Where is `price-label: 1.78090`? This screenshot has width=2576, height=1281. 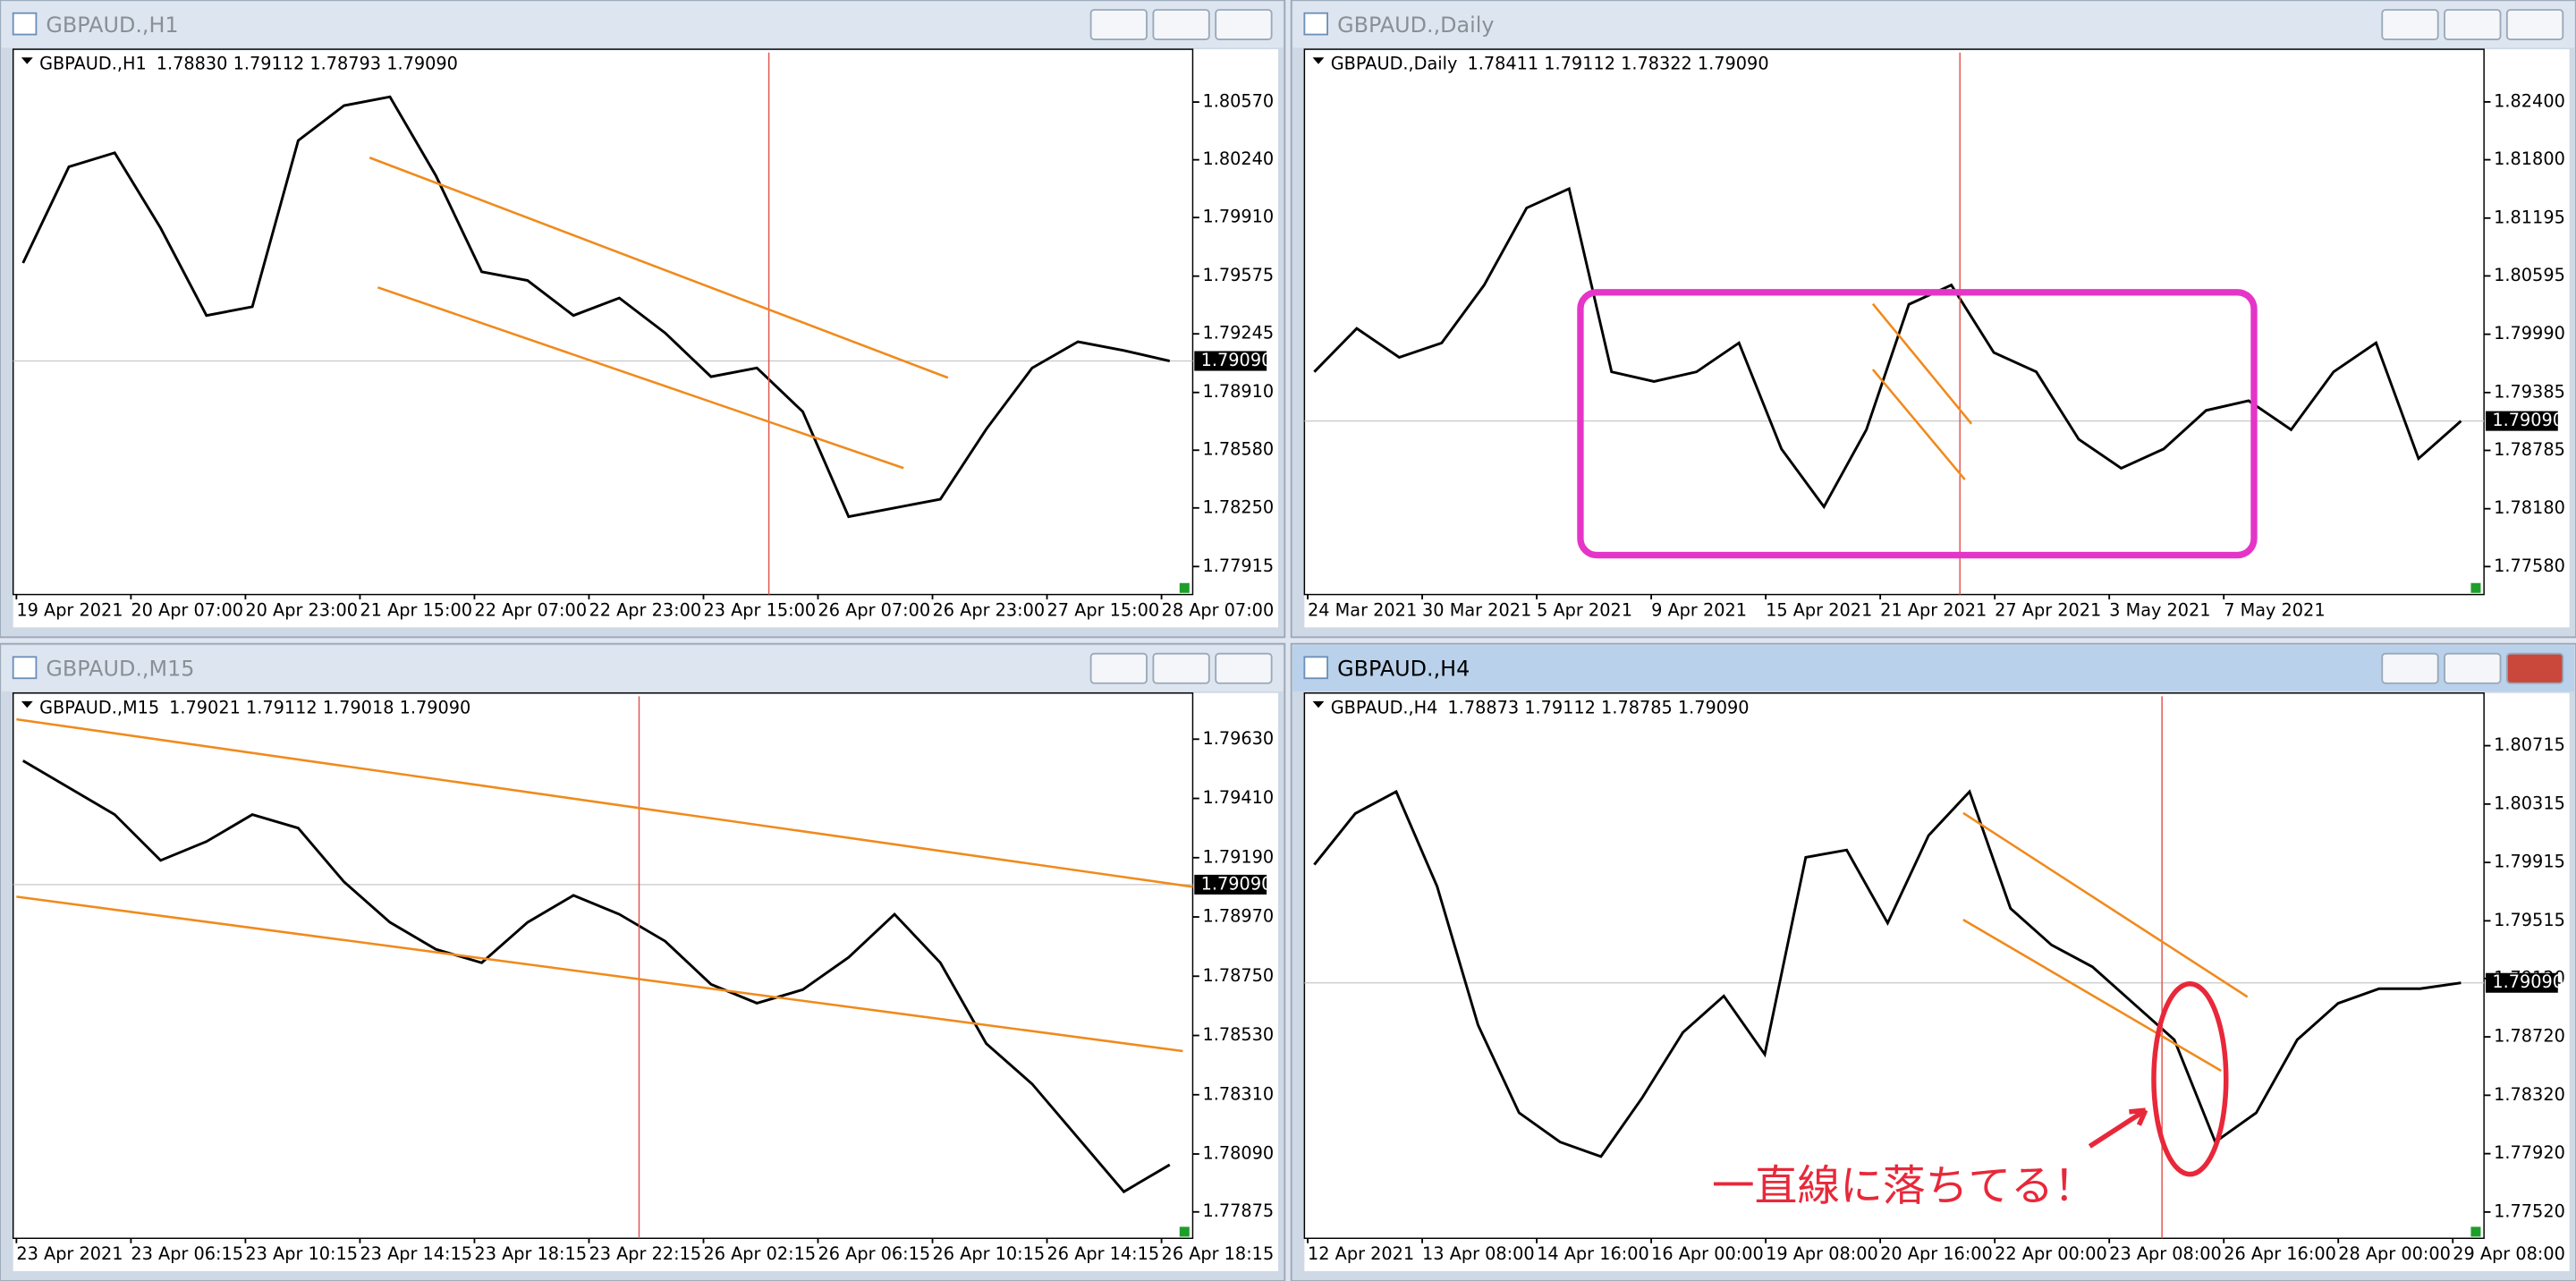
price-label: 1.78090 is located at coordinates (1238, 1153).